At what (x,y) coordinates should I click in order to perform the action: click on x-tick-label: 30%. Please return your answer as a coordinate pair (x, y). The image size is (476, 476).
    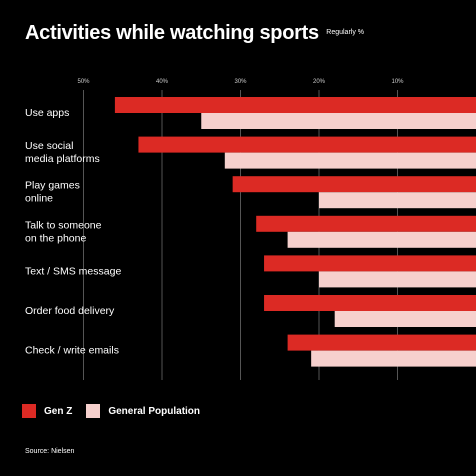
    Looking at the image, I should click on (240, 82).